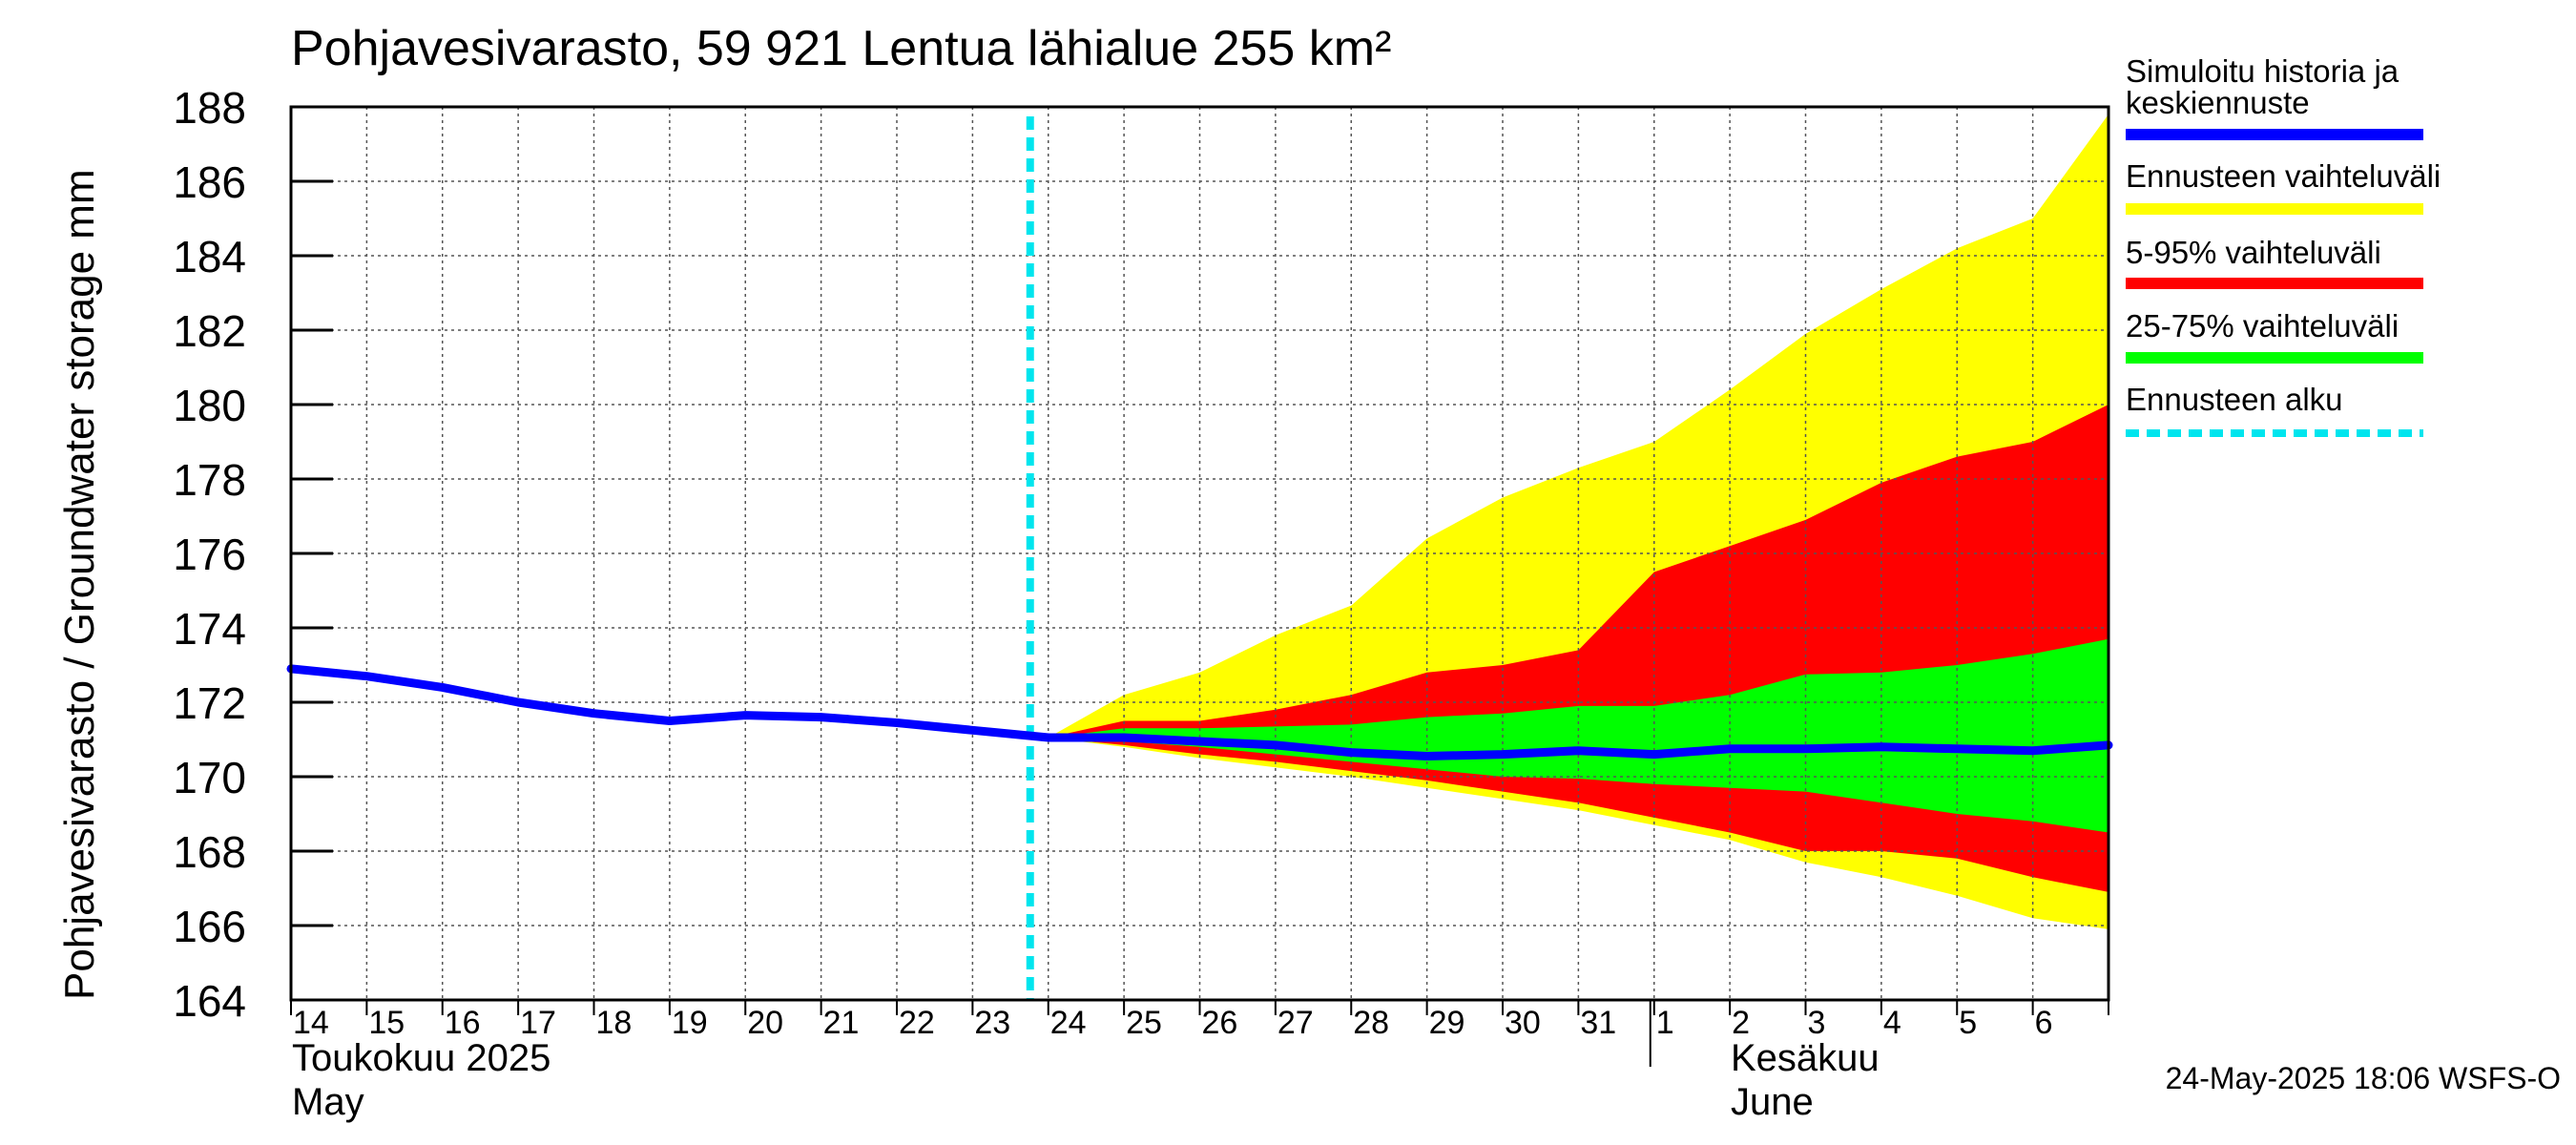  What do you see at coordinates (992, 1023) in the screenshot?
I see `x-tick-label: 23` at bounding box center [992, 1023].